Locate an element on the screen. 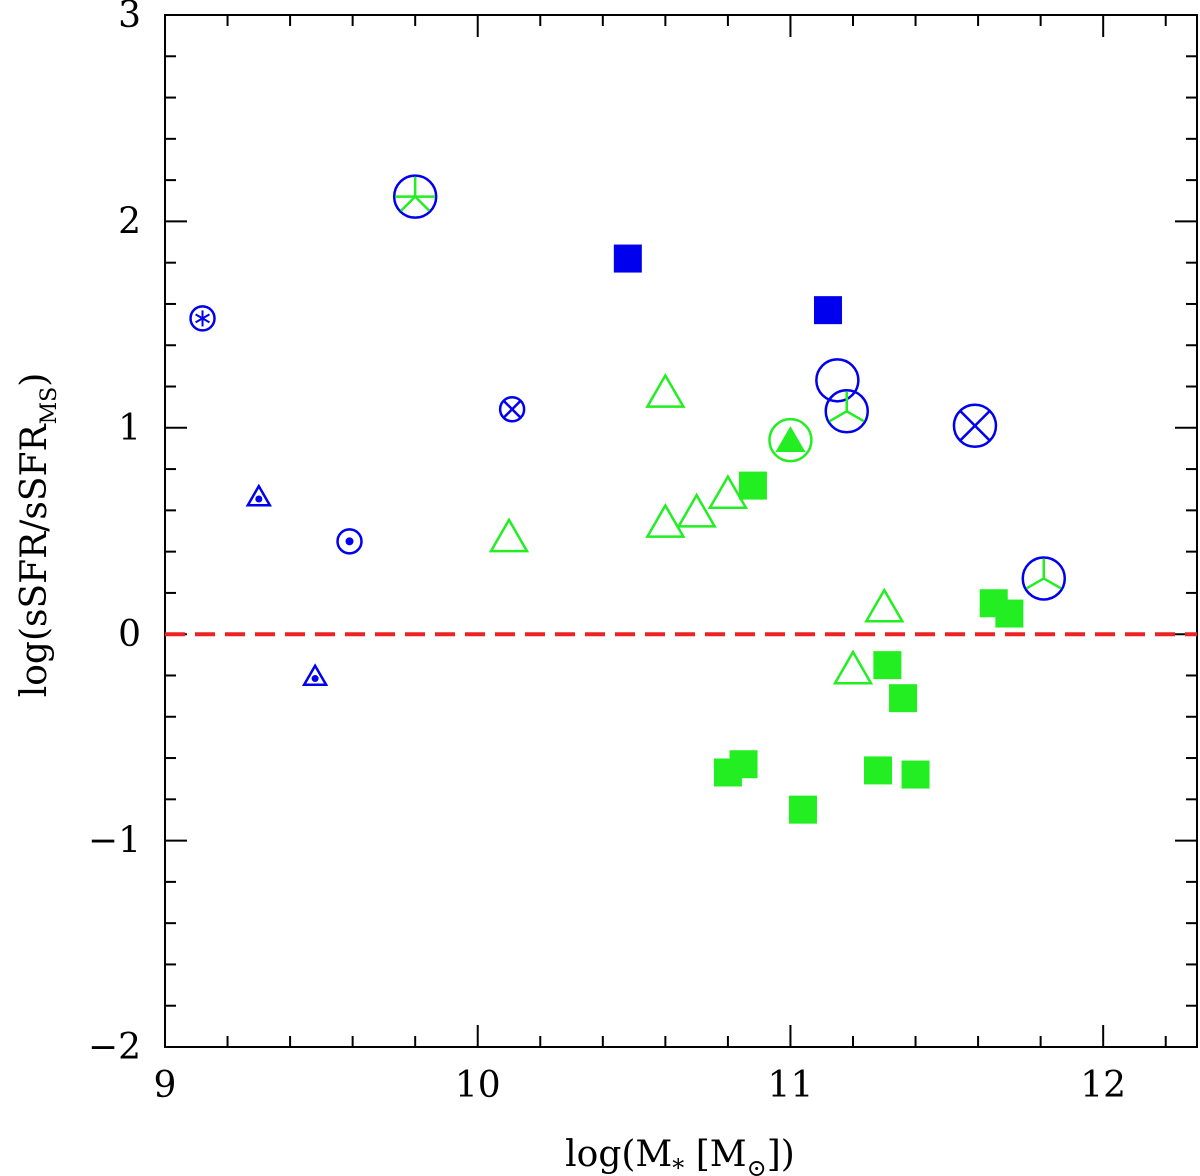  y-axis-title: log(sSFR/sSFRMS) is located at coordinates (38, 535).